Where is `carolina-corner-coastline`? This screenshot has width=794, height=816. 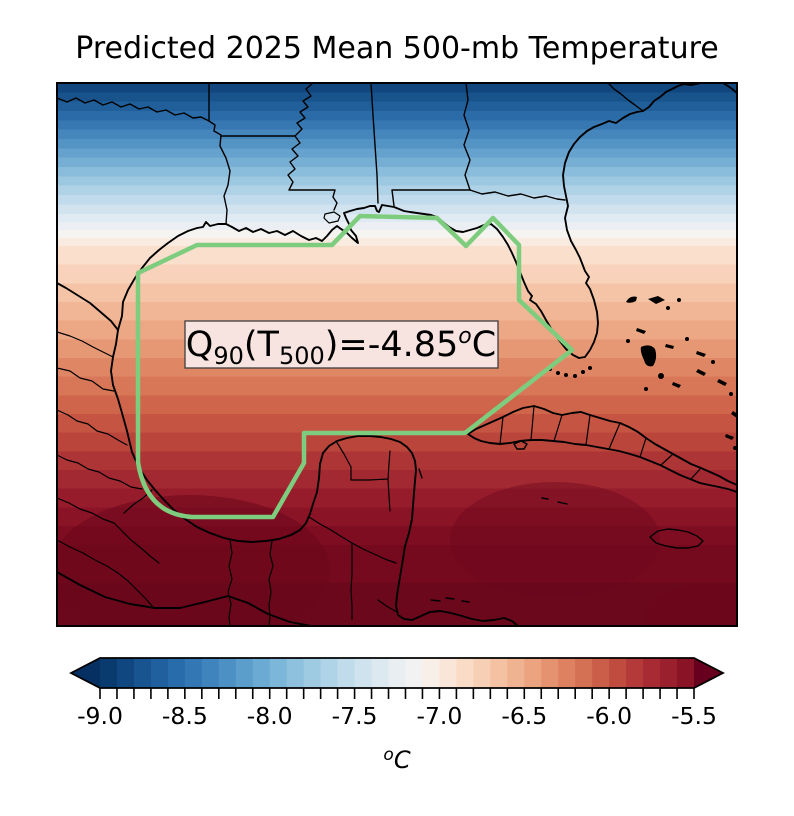 carolina-corner-coastline is located at coordinates (729, 88).